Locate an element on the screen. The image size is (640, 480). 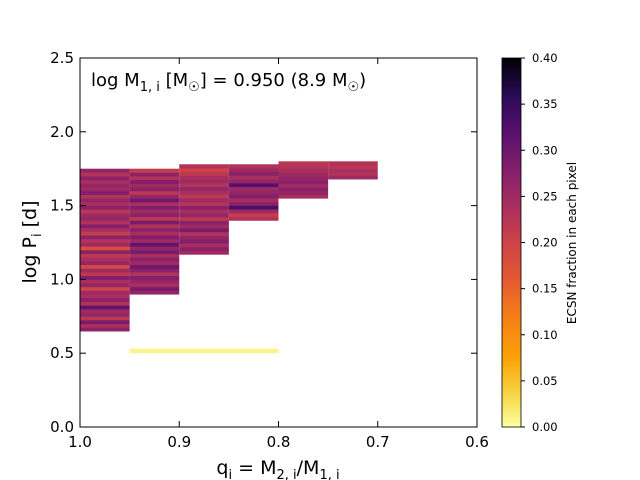
x-tick-label: 0.6 is located at coordinates (477, 442).